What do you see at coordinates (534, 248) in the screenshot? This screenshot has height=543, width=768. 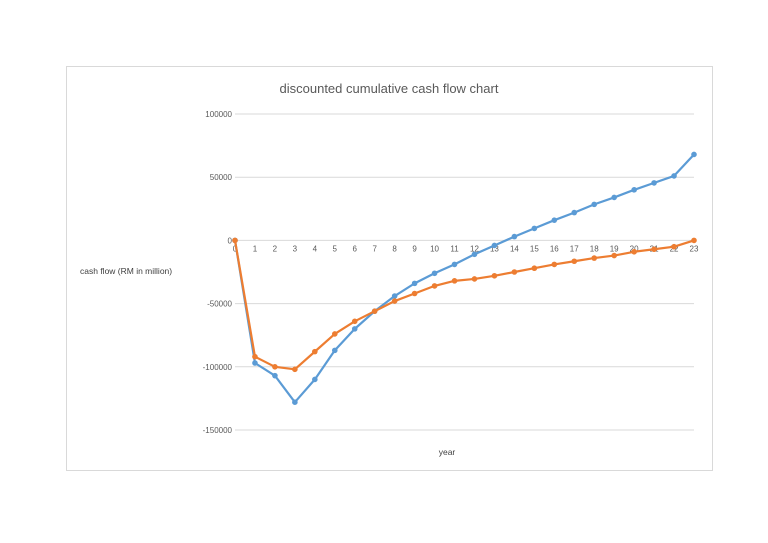 I see `x-tick-label: 15` at bounding box center [534, 248].